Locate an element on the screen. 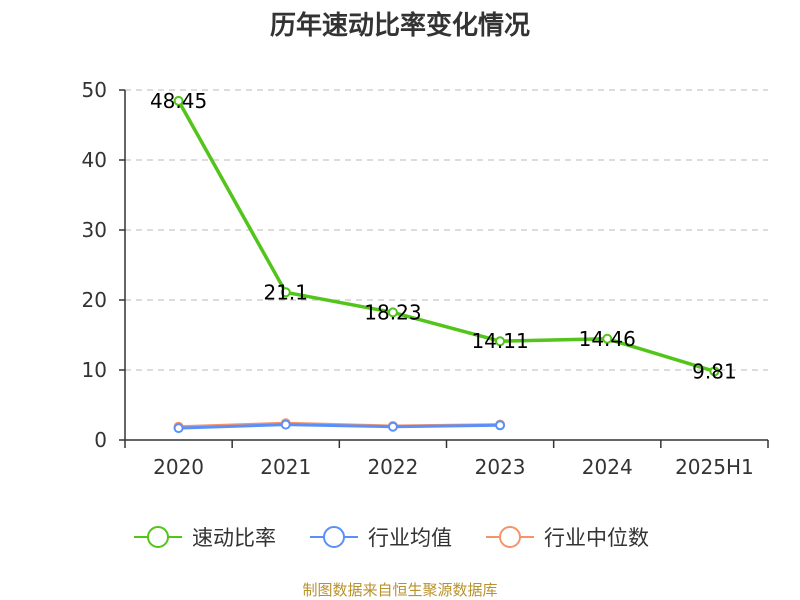  data-label: 21.1 is located at coordinates (285, 292).